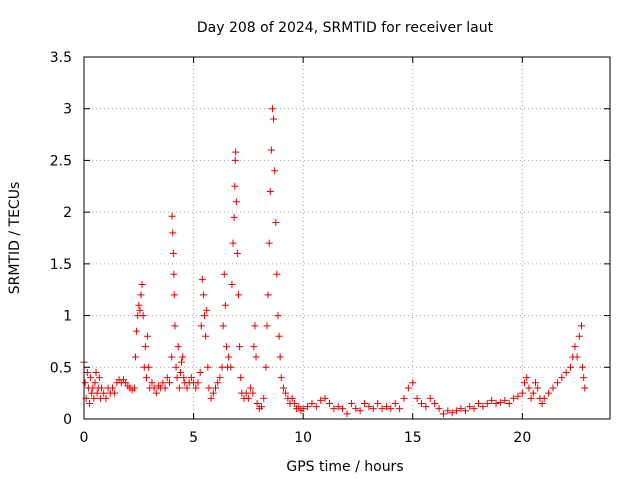 The width and height of the screenshot is (640, 480). Describe the element at coordinates (61, 368) in the screenshot. I see `y-tick-label: 0.5` at that location.